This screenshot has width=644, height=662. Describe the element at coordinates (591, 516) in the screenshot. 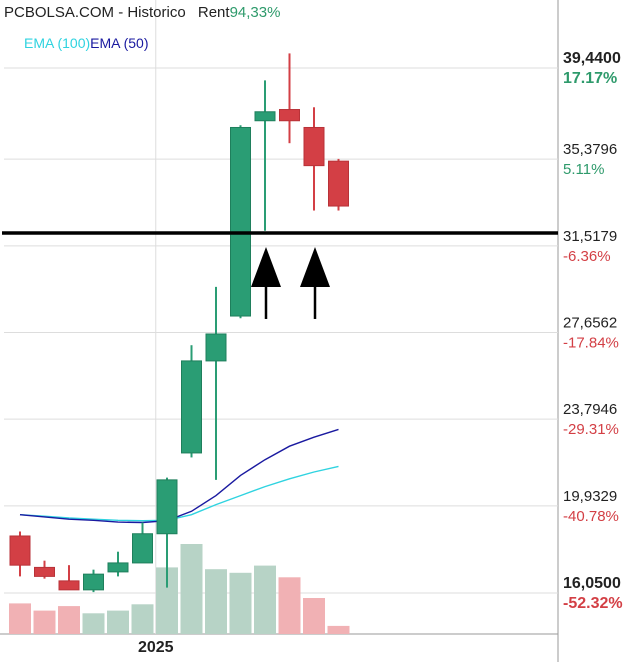

I see `y-tick-pct: -40.78%` at that location.